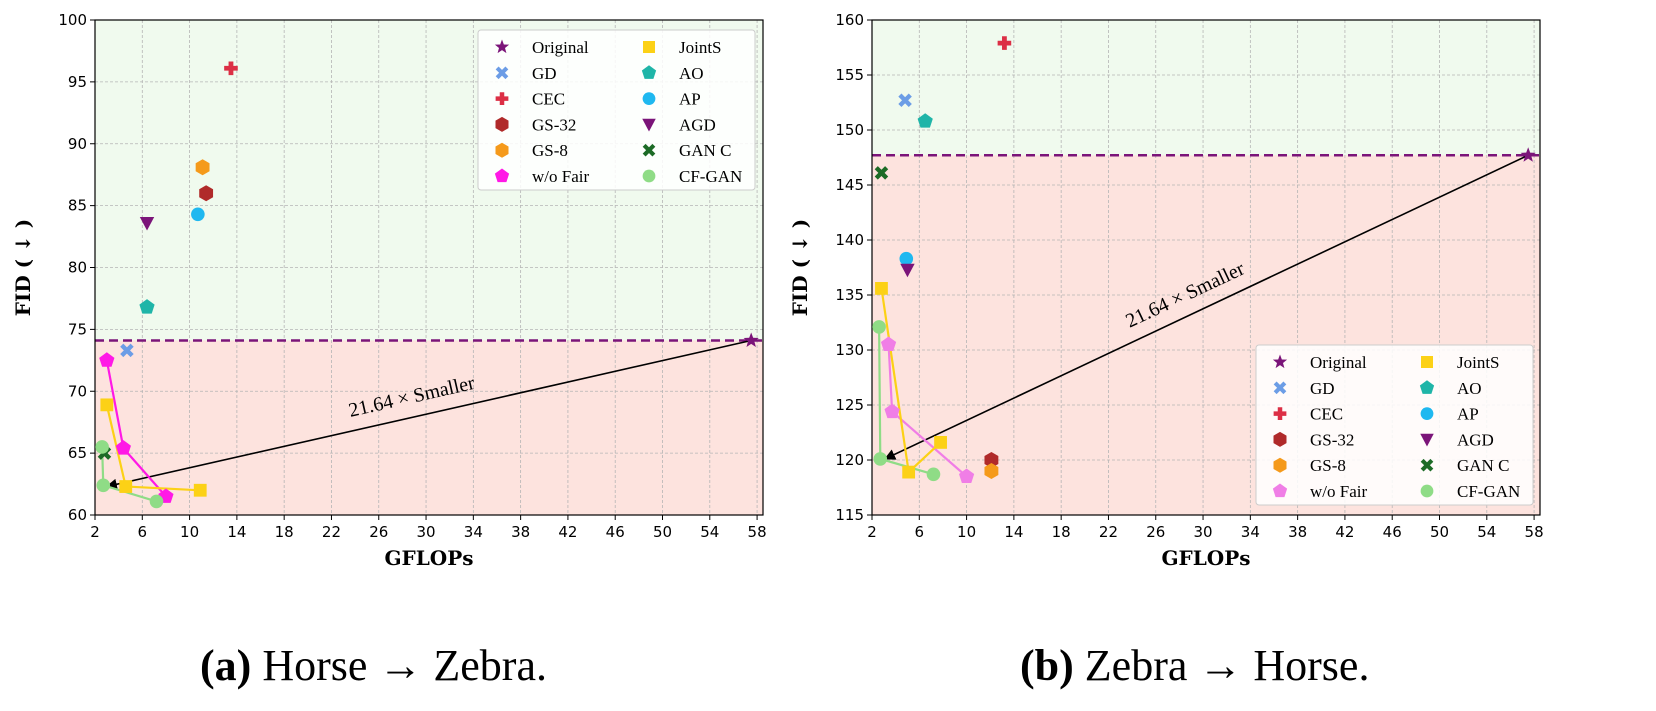  I want to click on y-tick-label: 140, so click(849, 240).